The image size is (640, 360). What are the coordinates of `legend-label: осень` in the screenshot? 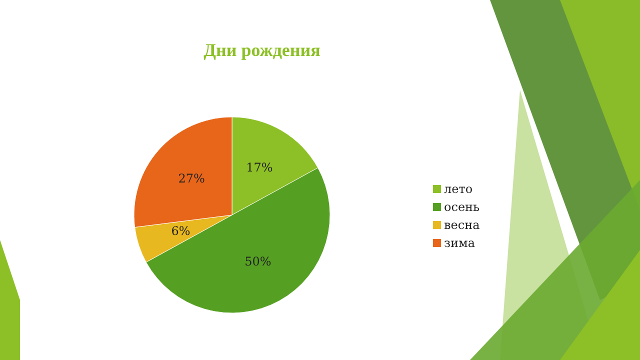 It's located at (462, 207).